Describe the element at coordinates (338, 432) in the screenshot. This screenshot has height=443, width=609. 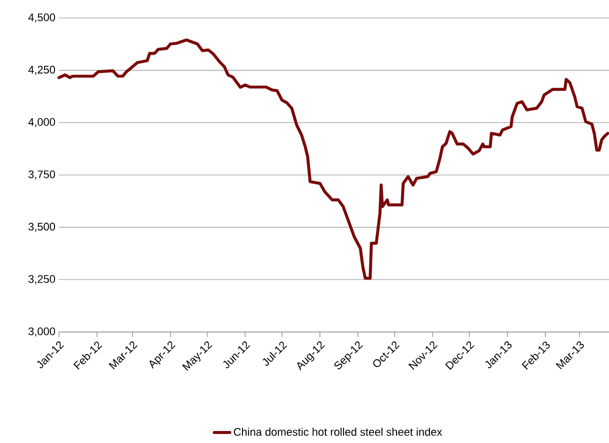
I see `legend-label: China domestic hot rolled steel sheet index` at that location.